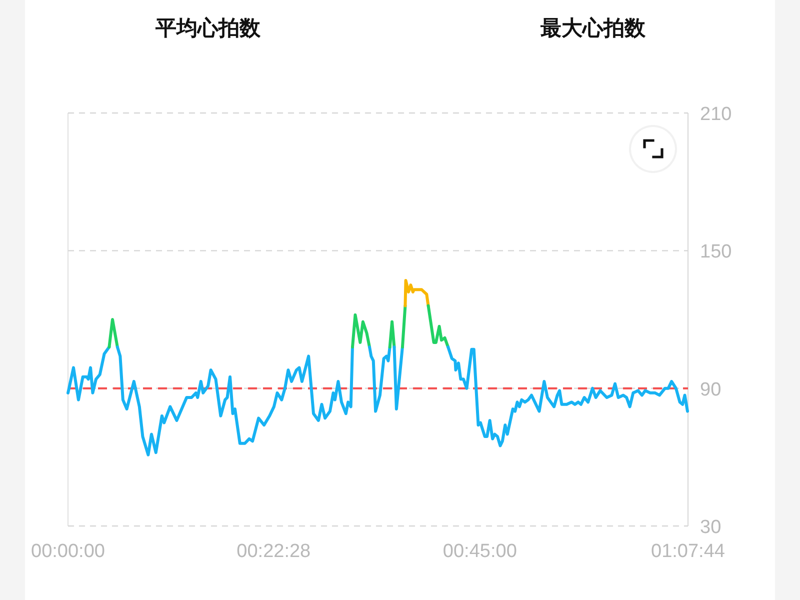 This screenshot has width=800, height=600. What do you see at coordinates (68, 551) in the screenshot?
I see `x-tick-label: 00:00:00` at bounding box center [68, 551].